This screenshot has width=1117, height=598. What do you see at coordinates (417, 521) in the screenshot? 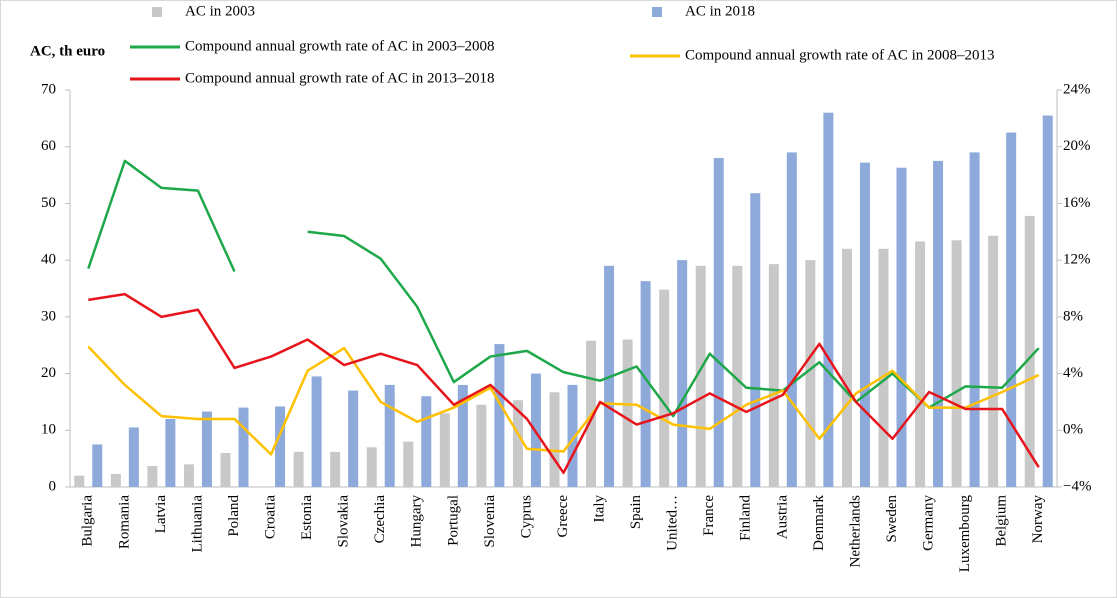
I see `x-tick-label: Hungary` at bounding box center [417, 521].